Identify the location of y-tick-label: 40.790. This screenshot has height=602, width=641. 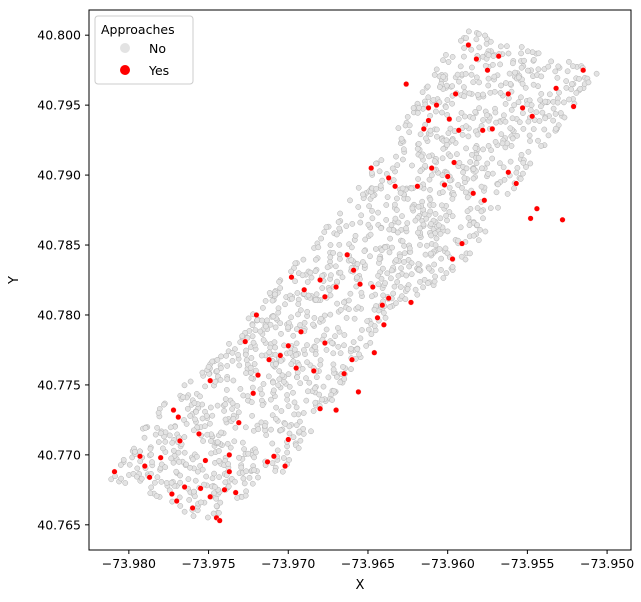
(59, 175).